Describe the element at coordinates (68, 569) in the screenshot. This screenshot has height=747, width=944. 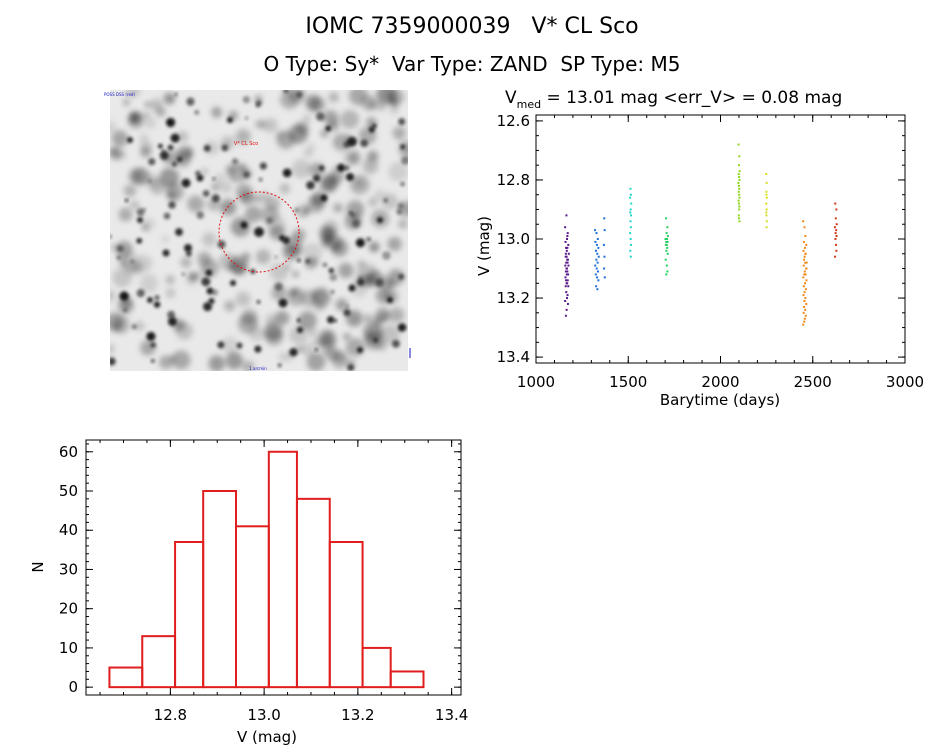
I see `hist-ytick-label: 30` at that location.